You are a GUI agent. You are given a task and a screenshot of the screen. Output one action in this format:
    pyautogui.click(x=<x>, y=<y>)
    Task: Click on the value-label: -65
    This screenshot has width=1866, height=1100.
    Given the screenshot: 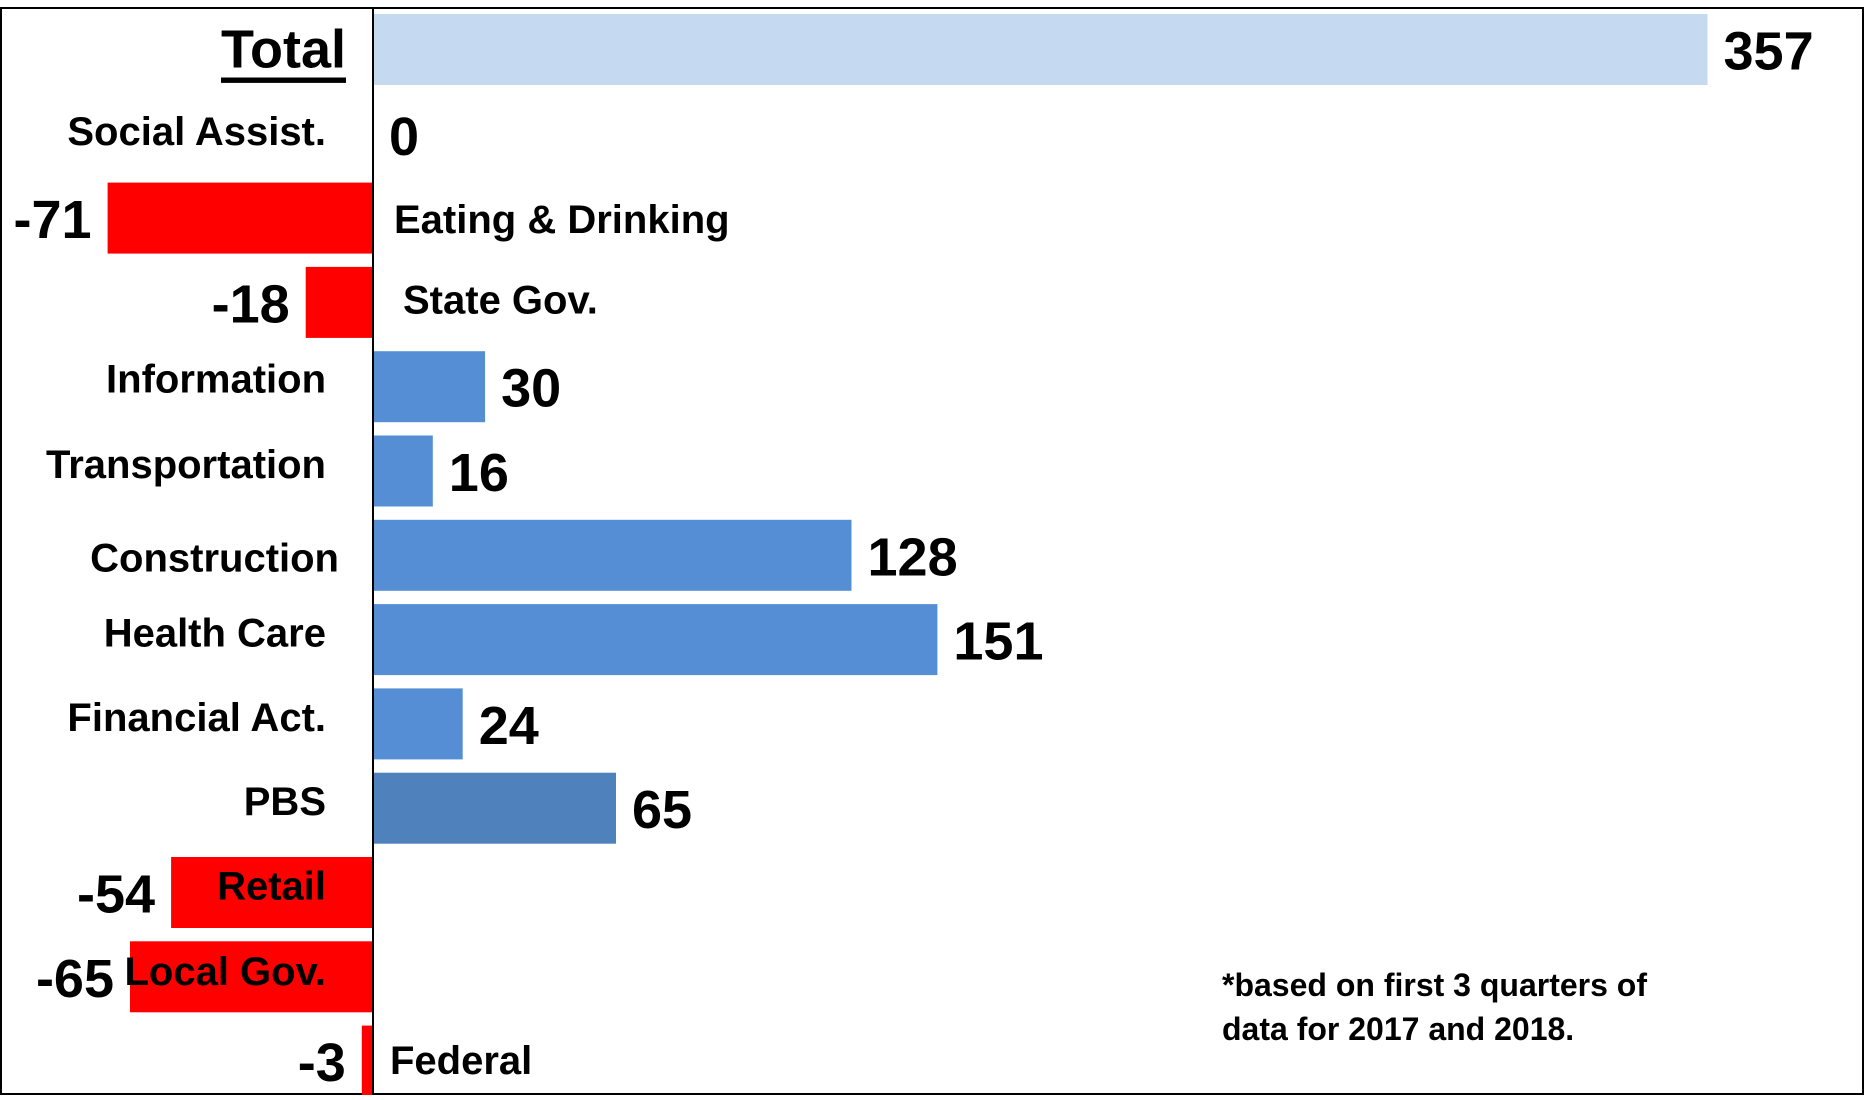 What is the action you would take?
    pyautogui.click(x=75, y=979)
    